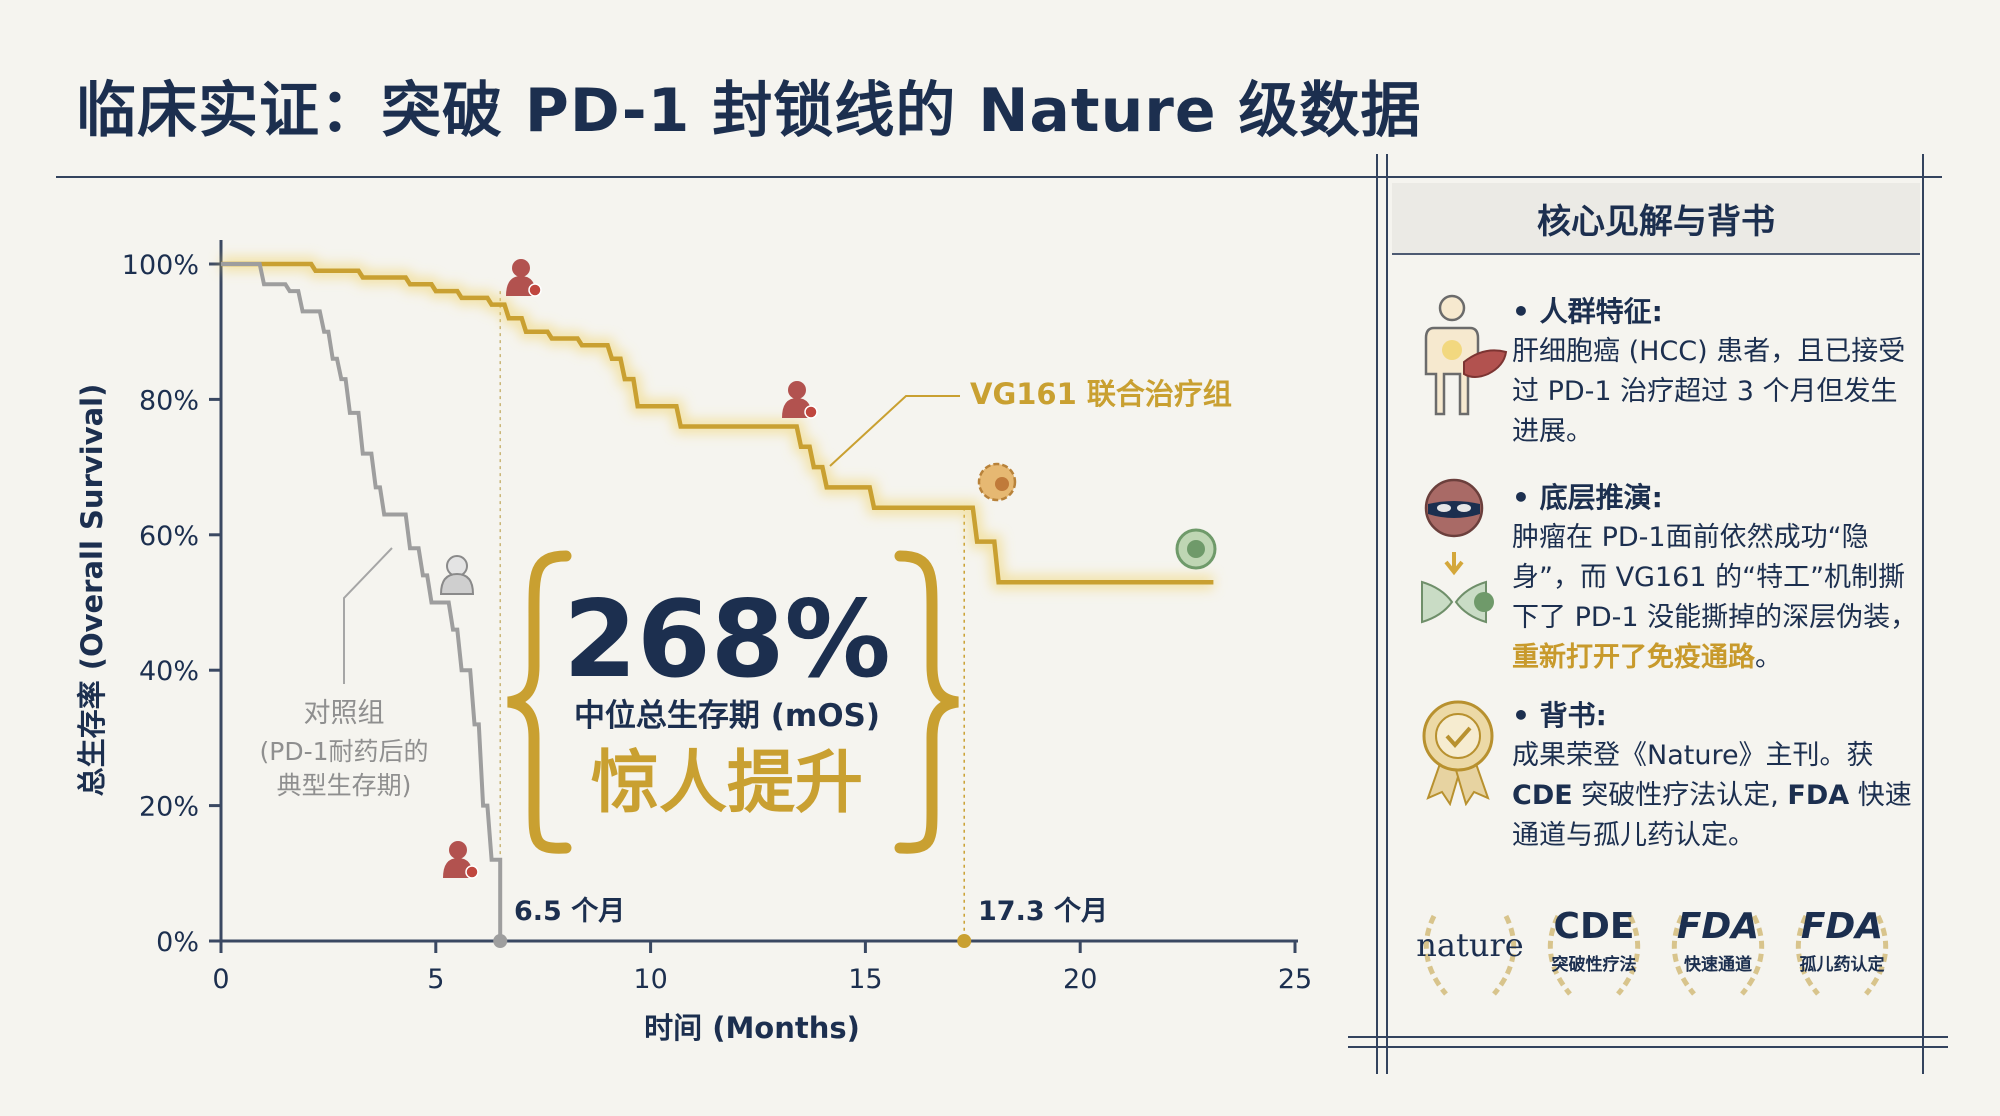  Describe the element at coordinates (1712, 815) in the screenshot. I see `insight-endorsement-body-3: 快速通道与孤儿药认定。` at that location.